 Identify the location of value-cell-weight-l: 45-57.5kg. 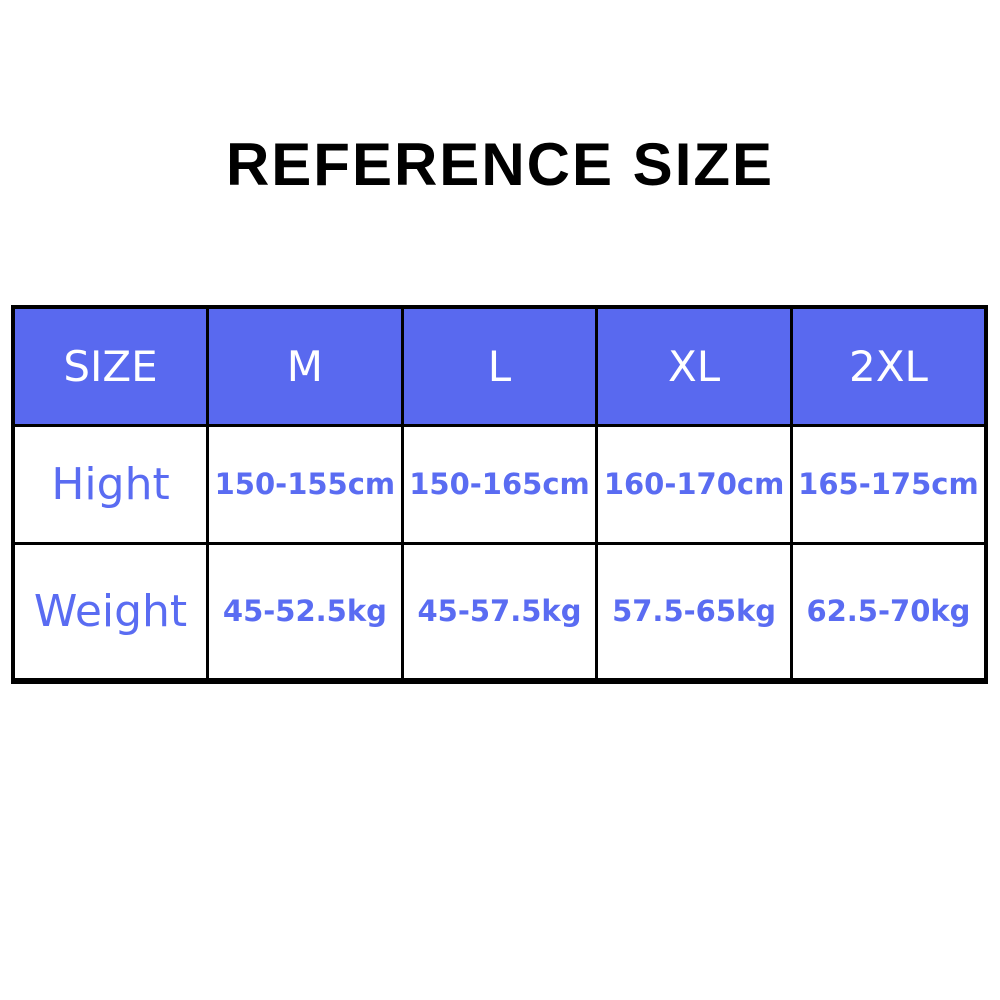
(499, 612).